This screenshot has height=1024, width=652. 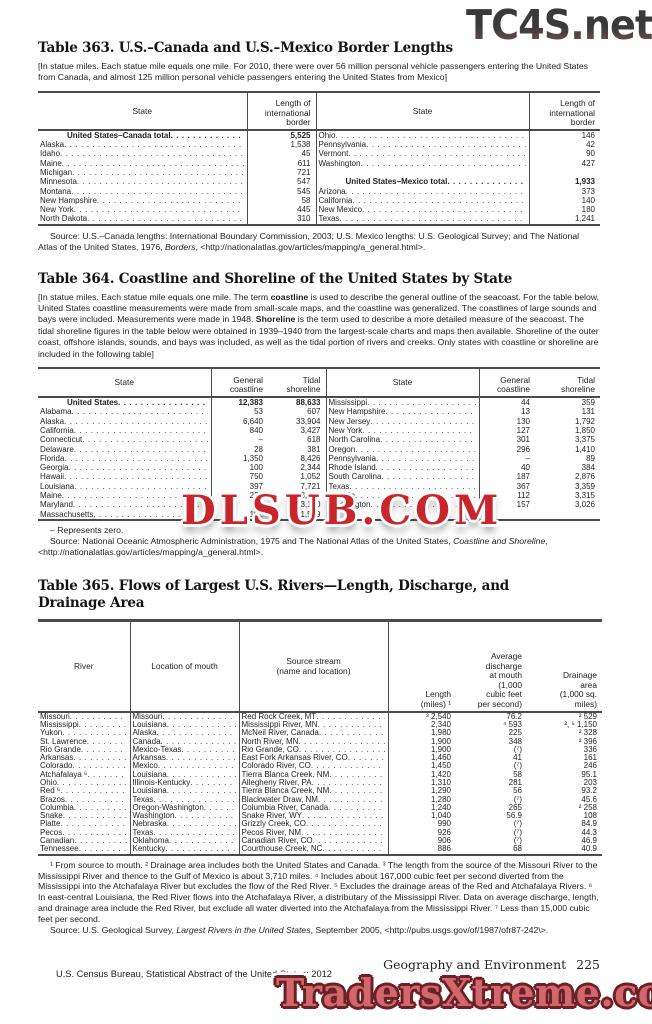 What do you see at coordinates (438, 716) in the screenshot?
I see `length-cell: ³ 2,540` at bounding box center [438, 716].